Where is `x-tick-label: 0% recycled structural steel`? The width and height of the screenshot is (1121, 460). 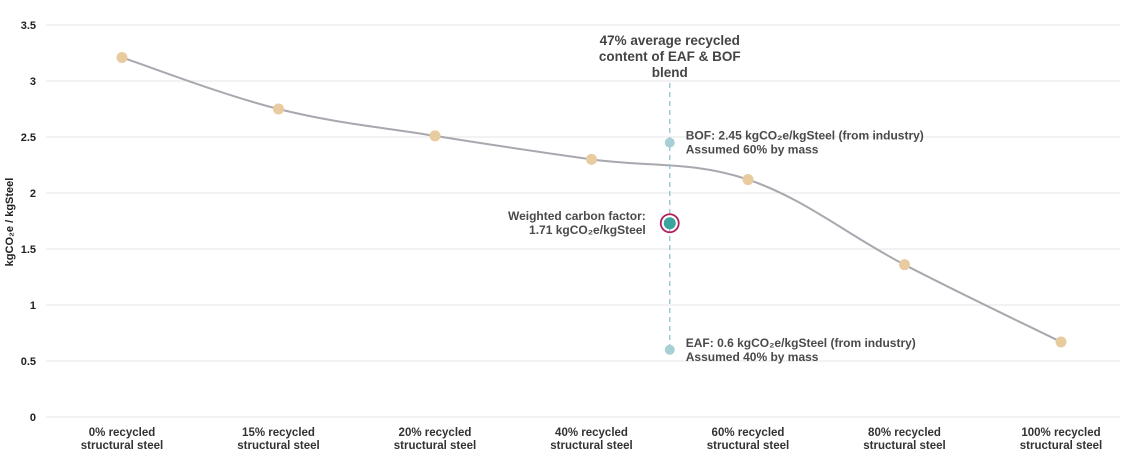 x-tick-label: 0% recycled structural steel is located at coordinates (122, 439).